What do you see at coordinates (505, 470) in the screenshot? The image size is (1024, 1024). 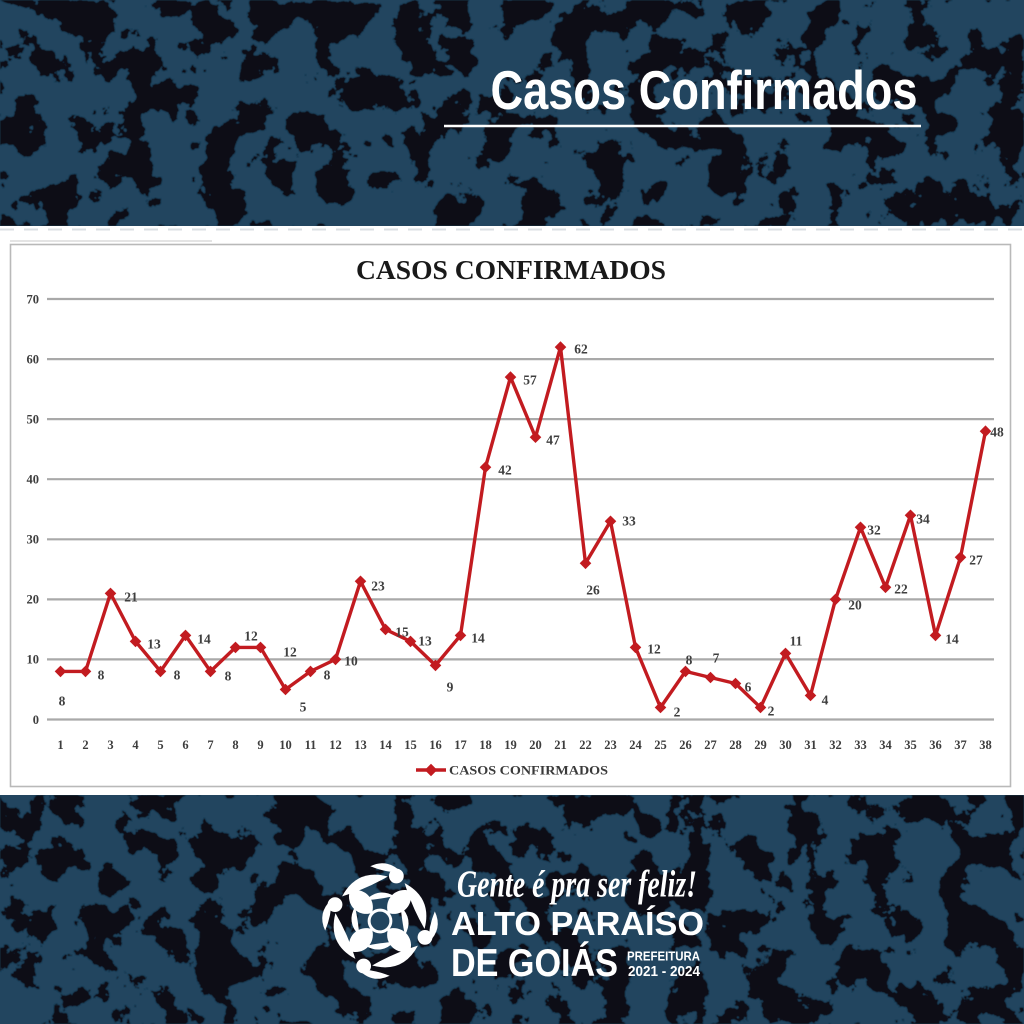 I see `svg-text: 42` at bounding box center [505, 470].